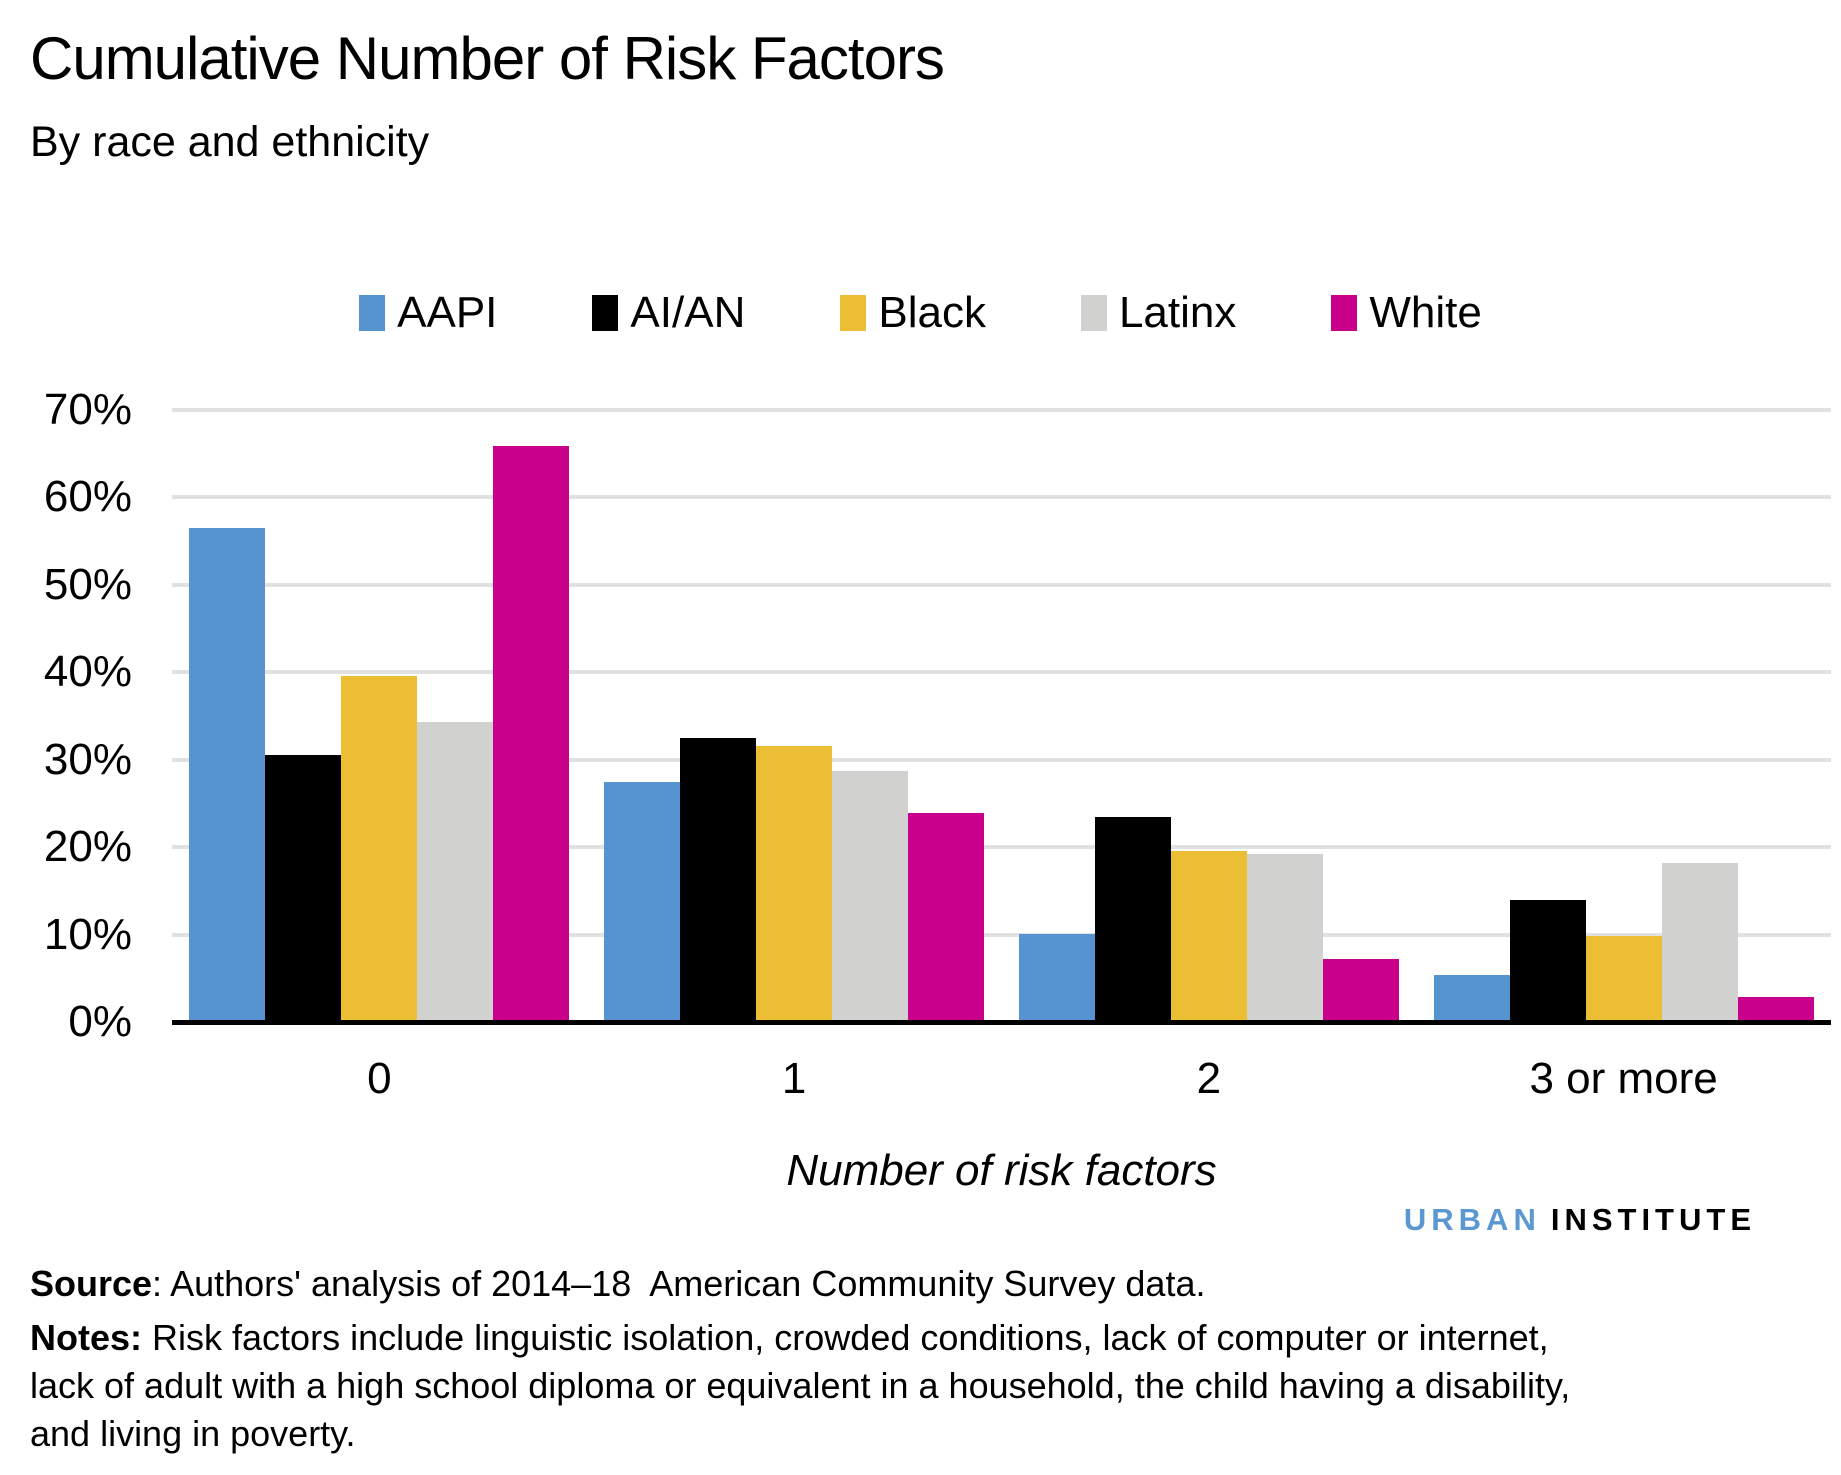 Image resolution: width=1841 pixels, height=1475 pixels. What do you see at coordinates (86, 1337) in the screenshot?
I see `notes-label: Notes:` at bounding box center [86, 1337].